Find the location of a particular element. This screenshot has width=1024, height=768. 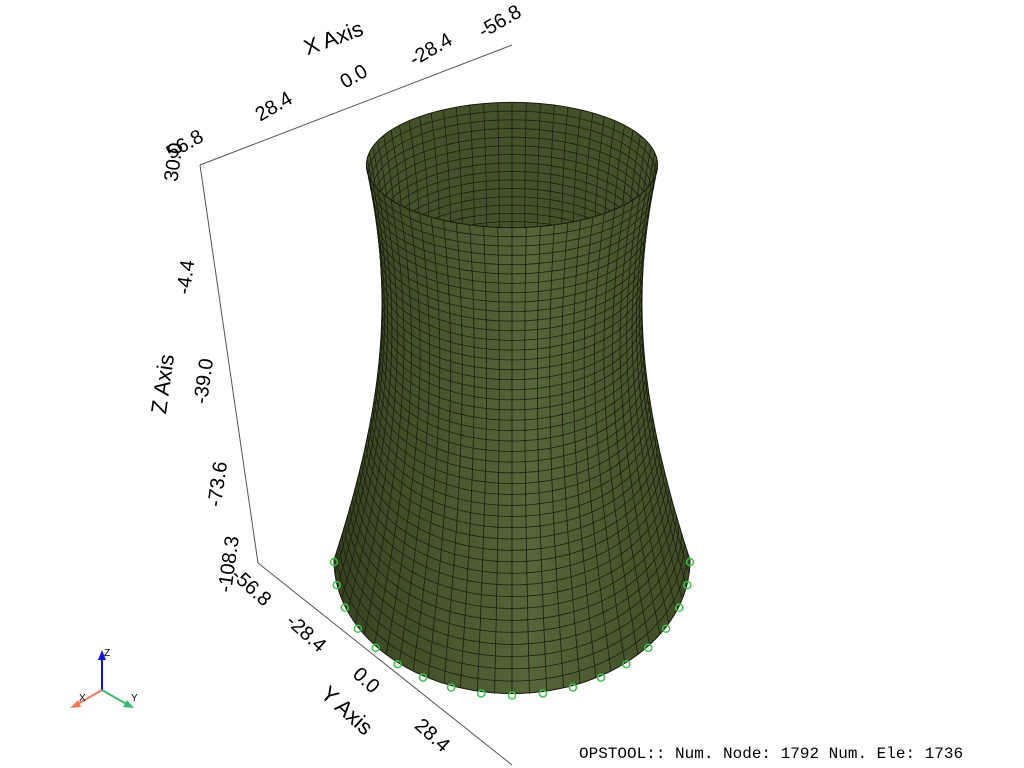

y-tick-label: -28.4 is located at coordinates (306, 633).